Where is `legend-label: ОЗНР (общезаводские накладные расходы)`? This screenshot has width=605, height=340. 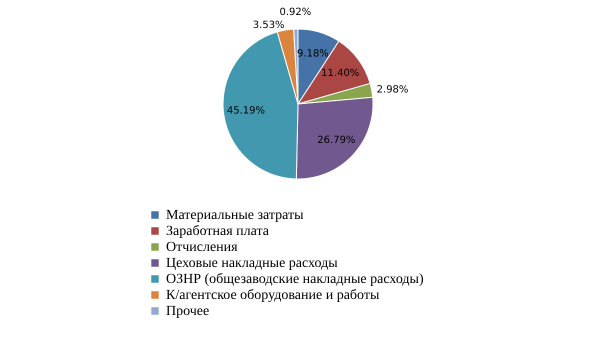 legend-label: ОЗНР (общезаводские накладные расходы) is located at coordinates (295, 279).